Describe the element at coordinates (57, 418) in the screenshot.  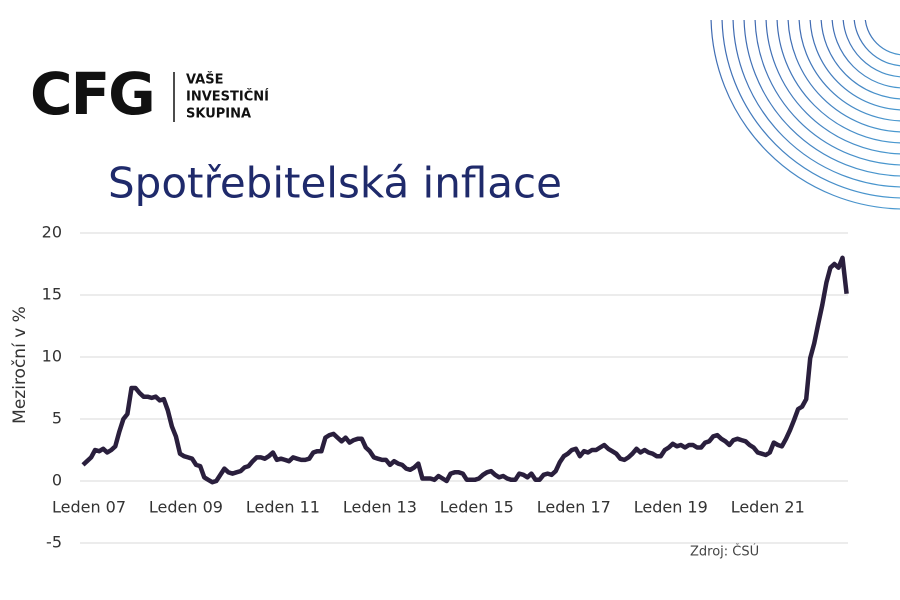
I see `y-tick-label: 5` at that location.